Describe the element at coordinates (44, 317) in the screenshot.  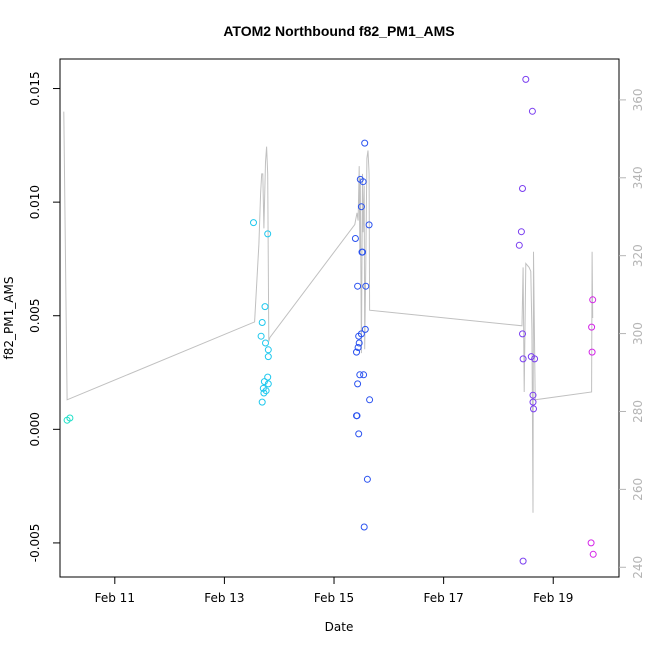
I see `y-axis: -0.005 0.000 0.005 0.010 0.015` at that location.